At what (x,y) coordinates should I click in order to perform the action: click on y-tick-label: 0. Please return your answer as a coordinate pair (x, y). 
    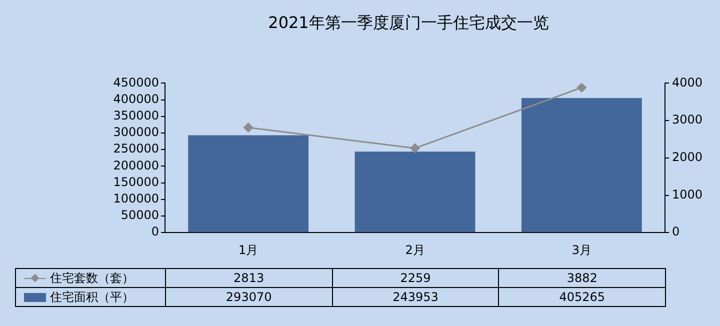
    Looking at the image, I should click on (155, 231).